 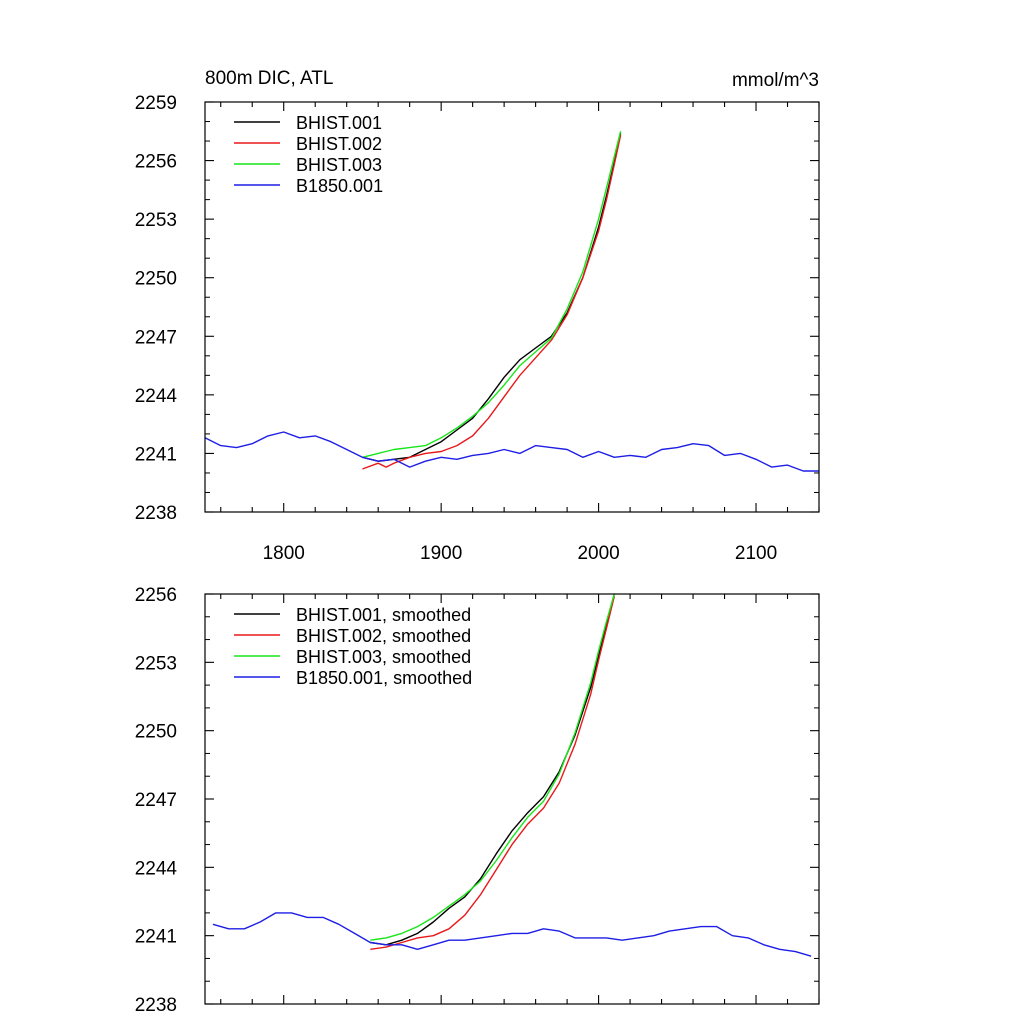 What do you see at coordinates (339, 165) in the screenshot?
I see `legend-label: BHIST.003` at bounding box center [339, 165].